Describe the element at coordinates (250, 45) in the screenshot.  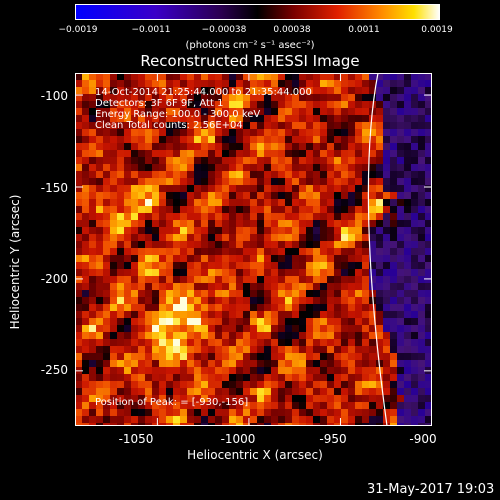
I see `colorbar-units: (photons cm⁻² s⁻¹ asec⁻²)` at that location.